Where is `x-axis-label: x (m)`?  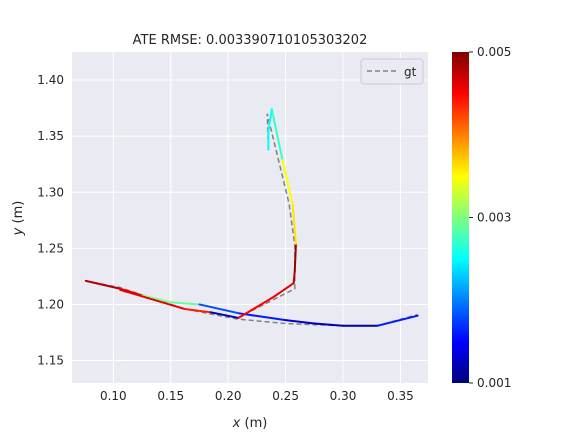 x-axis-label: x (m) is located at coordinates (250, 423).